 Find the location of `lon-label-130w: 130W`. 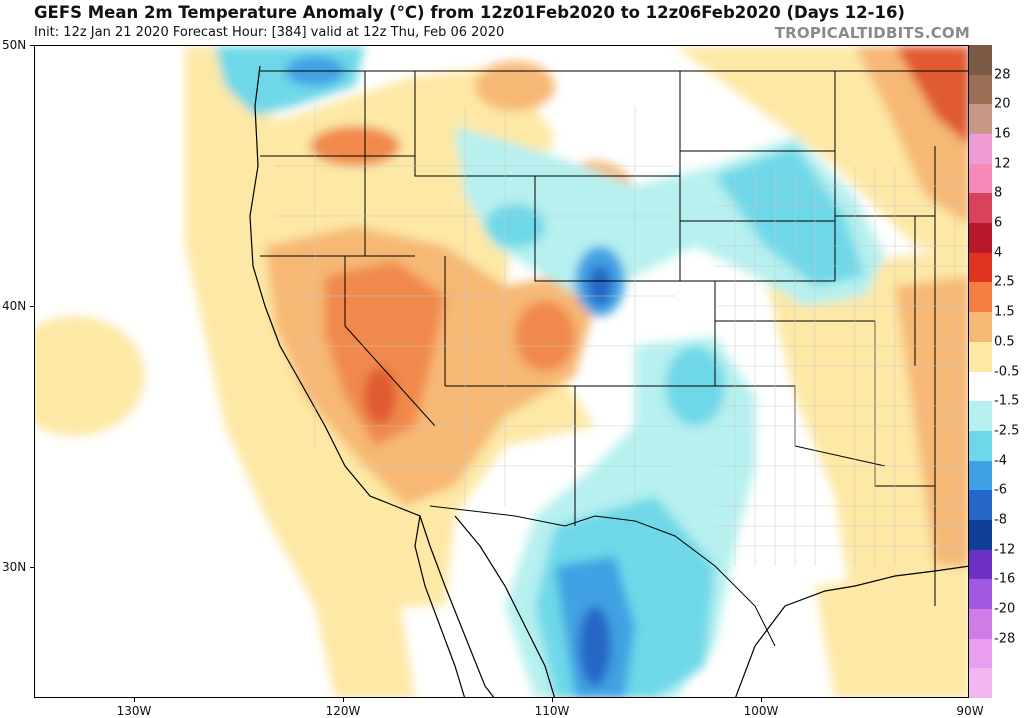

lon-label-130w: 130W is located at coordinates (134, 711).